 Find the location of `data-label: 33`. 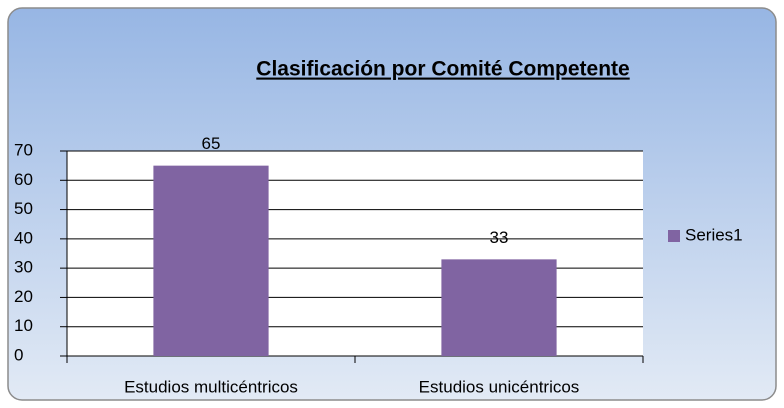

data-label: 33 is located at coordinates (499, 237).